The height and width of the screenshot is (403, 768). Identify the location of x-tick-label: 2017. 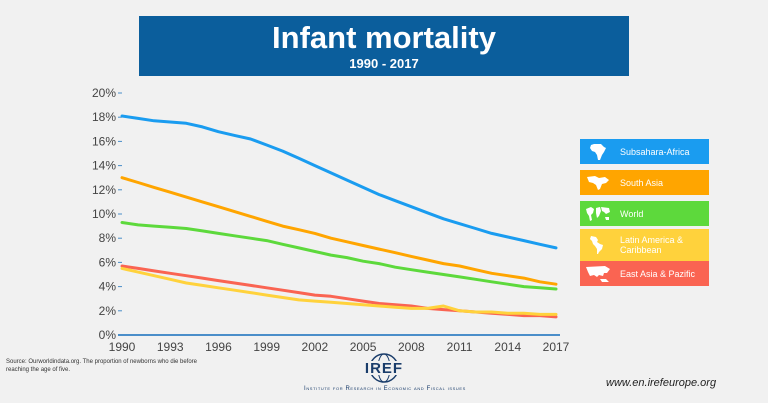
(556, 347).